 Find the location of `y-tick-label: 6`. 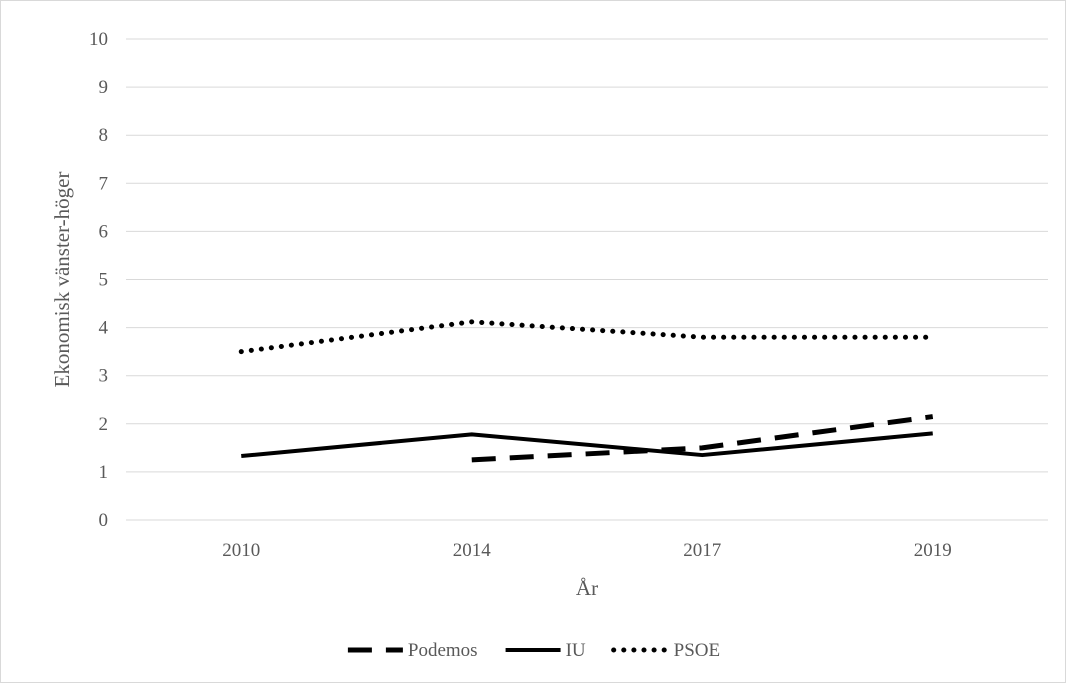

y-tick-label: 6 is located at coordinates (104, 231).